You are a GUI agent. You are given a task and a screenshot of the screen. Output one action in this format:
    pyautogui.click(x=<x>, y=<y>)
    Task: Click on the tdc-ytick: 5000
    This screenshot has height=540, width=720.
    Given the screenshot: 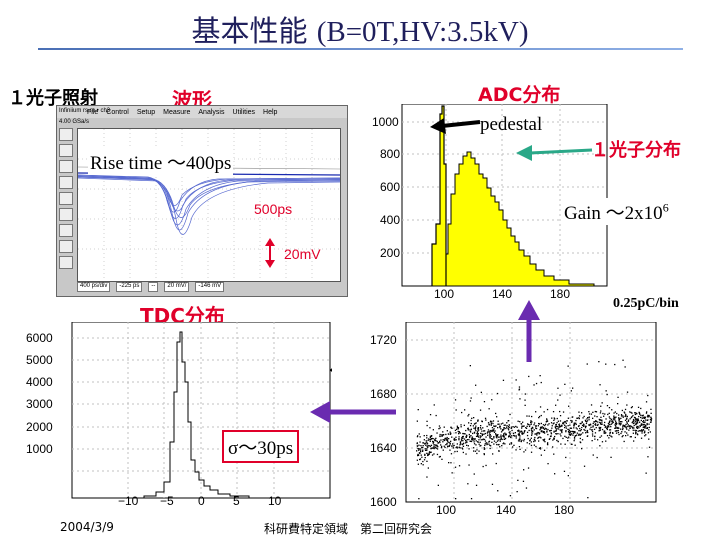 What is the action you would take?
    pyautogui.click(x=39, y=360)
    